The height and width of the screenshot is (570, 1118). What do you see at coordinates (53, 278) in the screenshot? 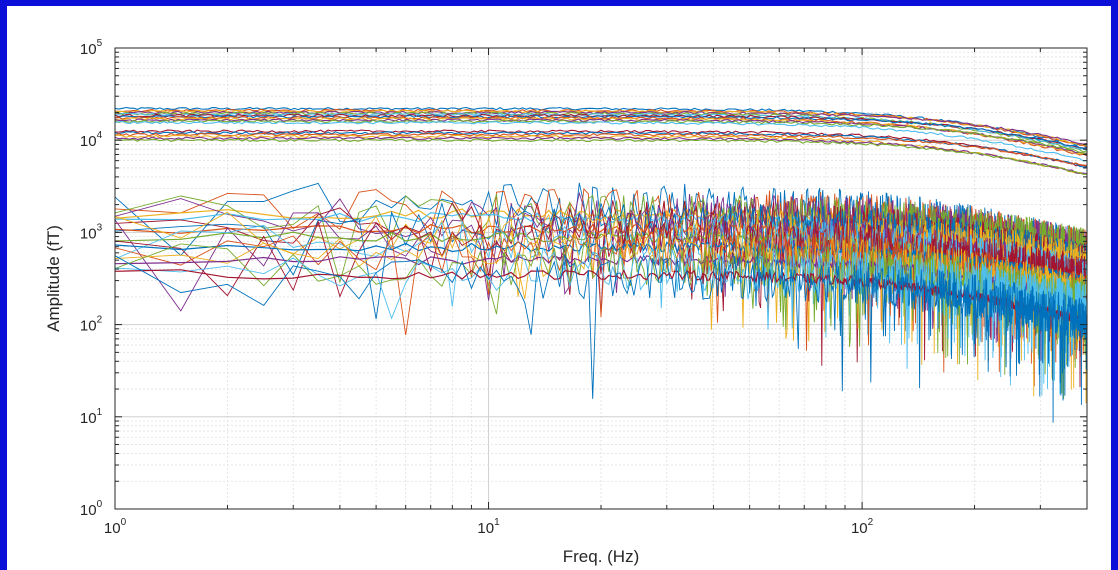
I see `y-axis-label: Amplitude (fT)` at bounding box center [53, 278].